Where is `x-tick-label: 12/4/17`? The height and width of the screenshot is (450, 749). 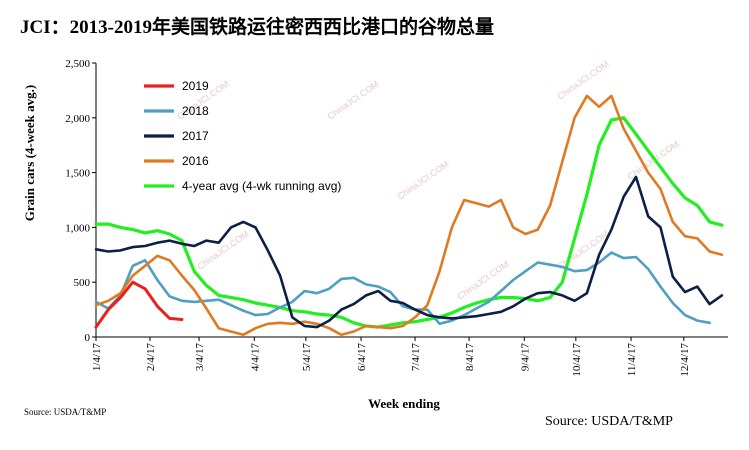 x-tick-label: 12/4/17 is located at coordinates (685, 360).